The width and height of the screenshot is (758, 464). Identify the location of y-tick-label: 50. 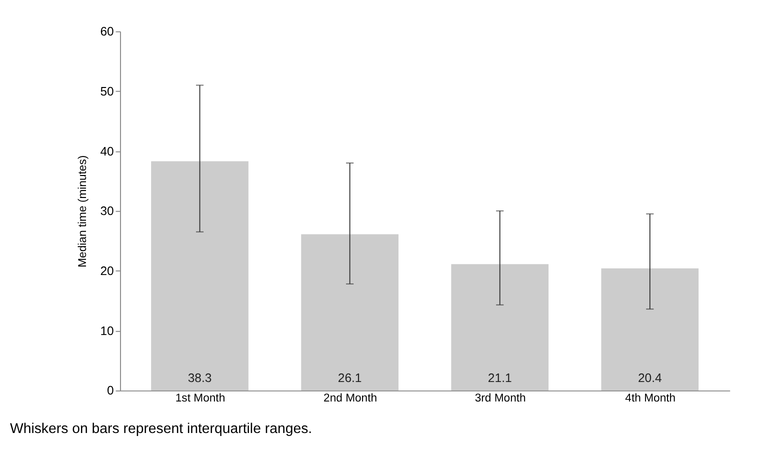
(107, 91).